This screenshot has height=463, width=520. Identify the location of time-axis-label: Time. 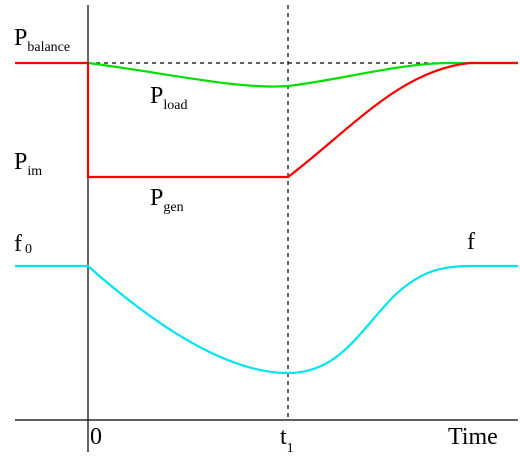
(473, 437).